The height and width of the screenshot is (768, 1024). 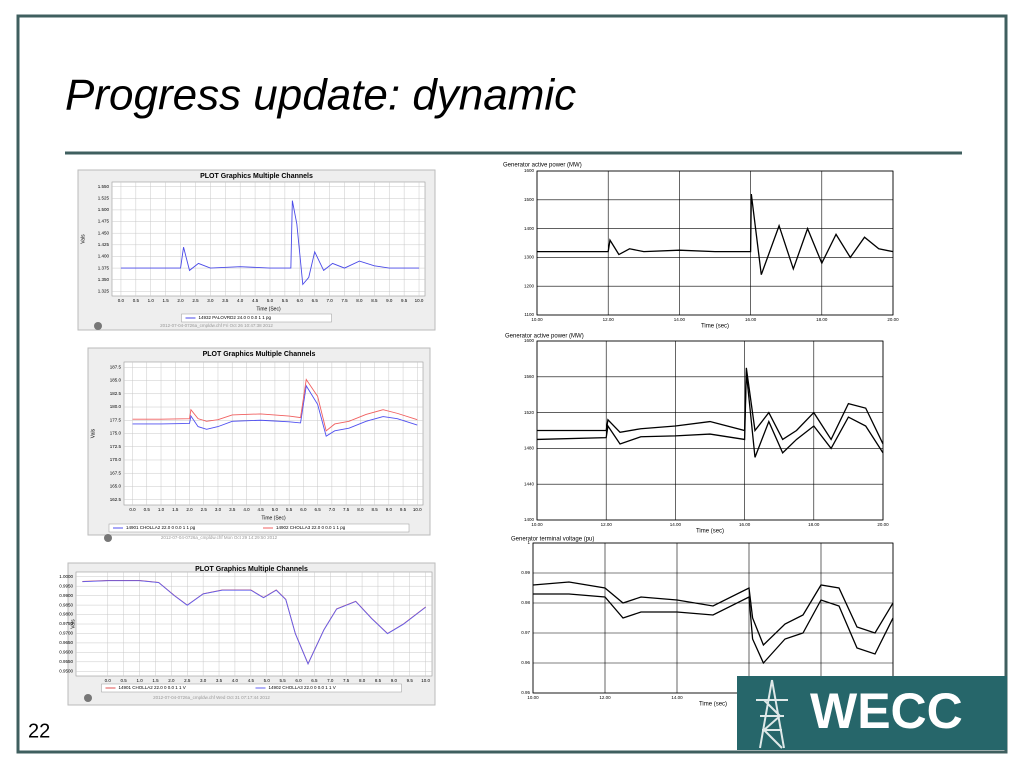 I want to click on chart-title: Generator active power (MW), so click(x=544, y=337).